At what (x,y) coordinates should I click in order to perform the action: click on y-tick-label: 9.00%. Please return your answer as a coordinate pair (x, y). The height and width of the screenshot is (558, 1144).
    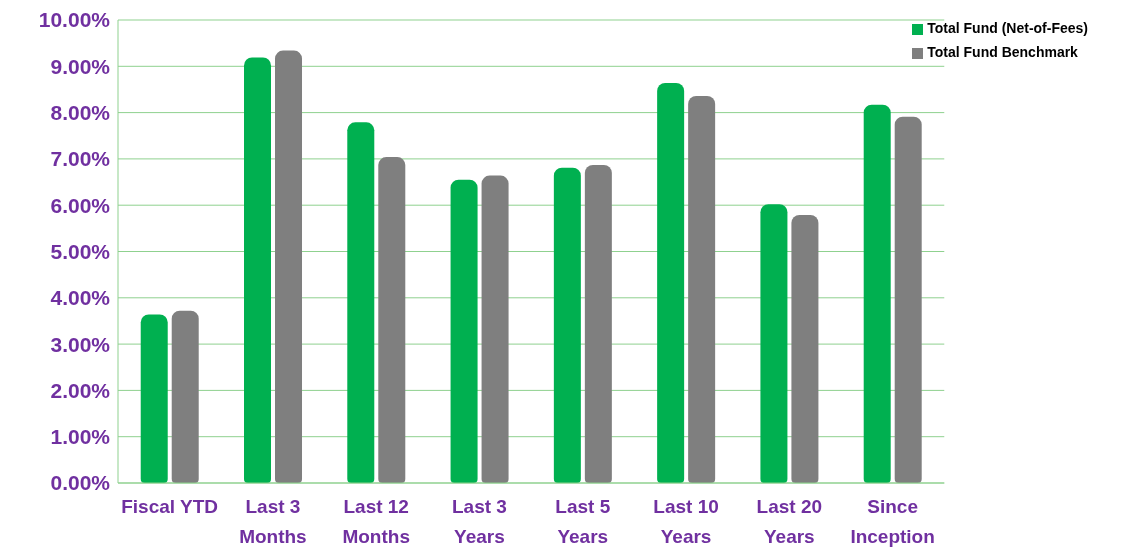
    Looking at the image, I should click on (80, 66).